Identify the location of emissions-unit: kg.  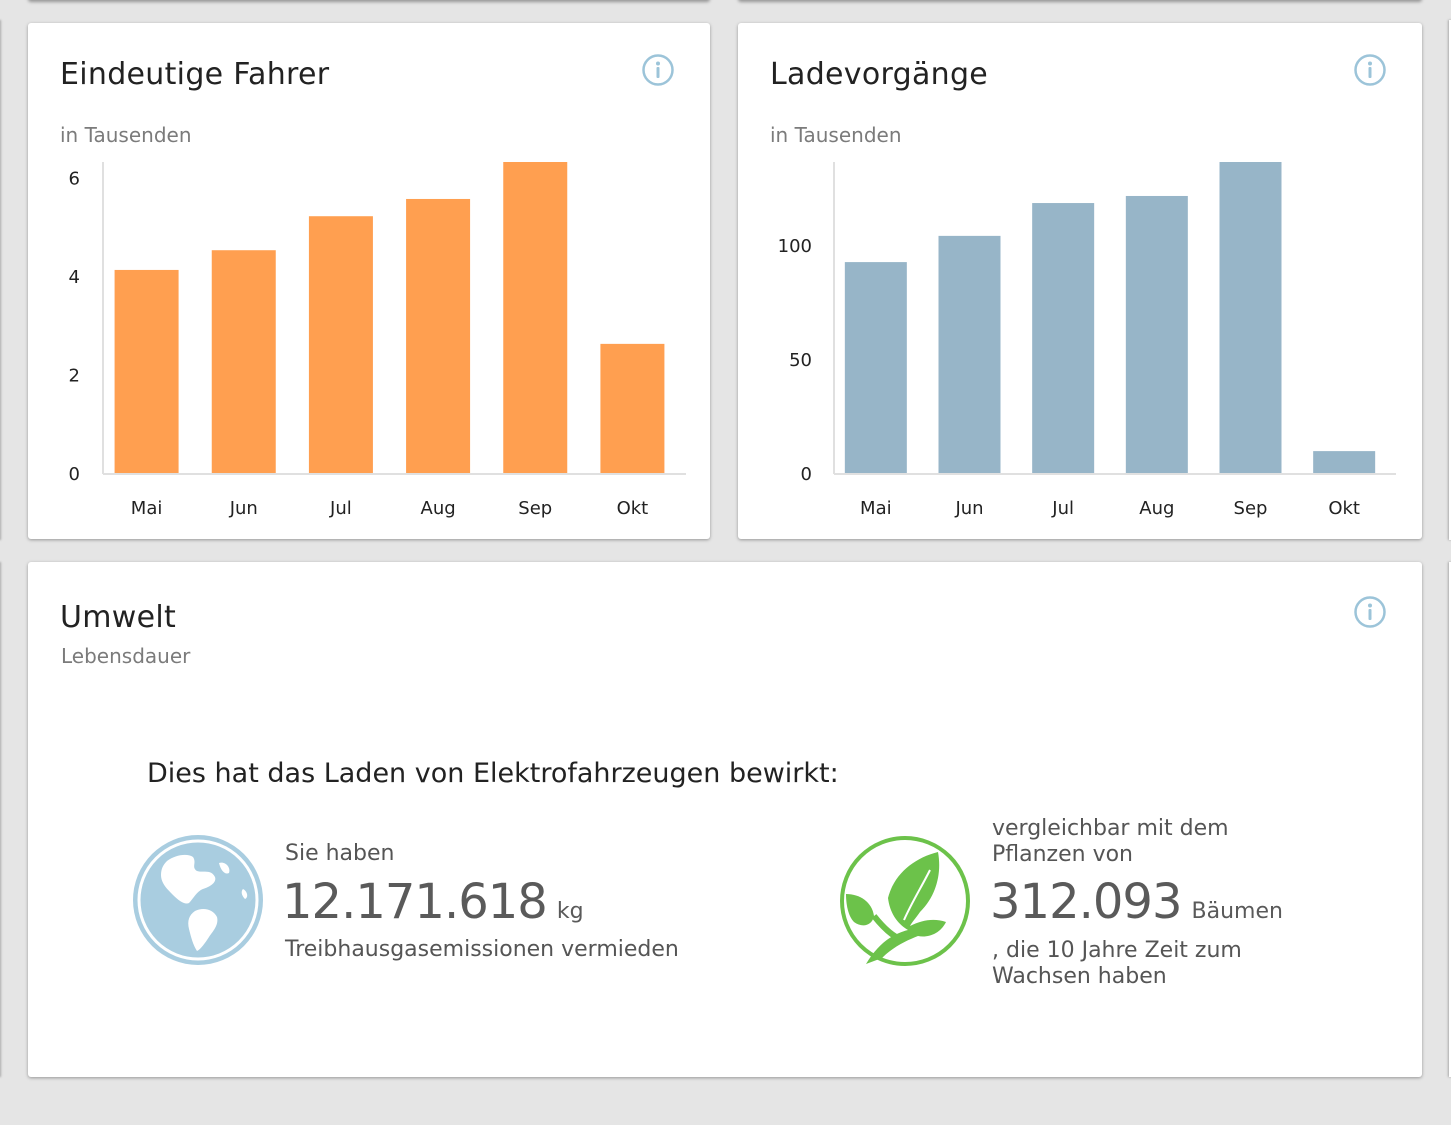
(570, 911).